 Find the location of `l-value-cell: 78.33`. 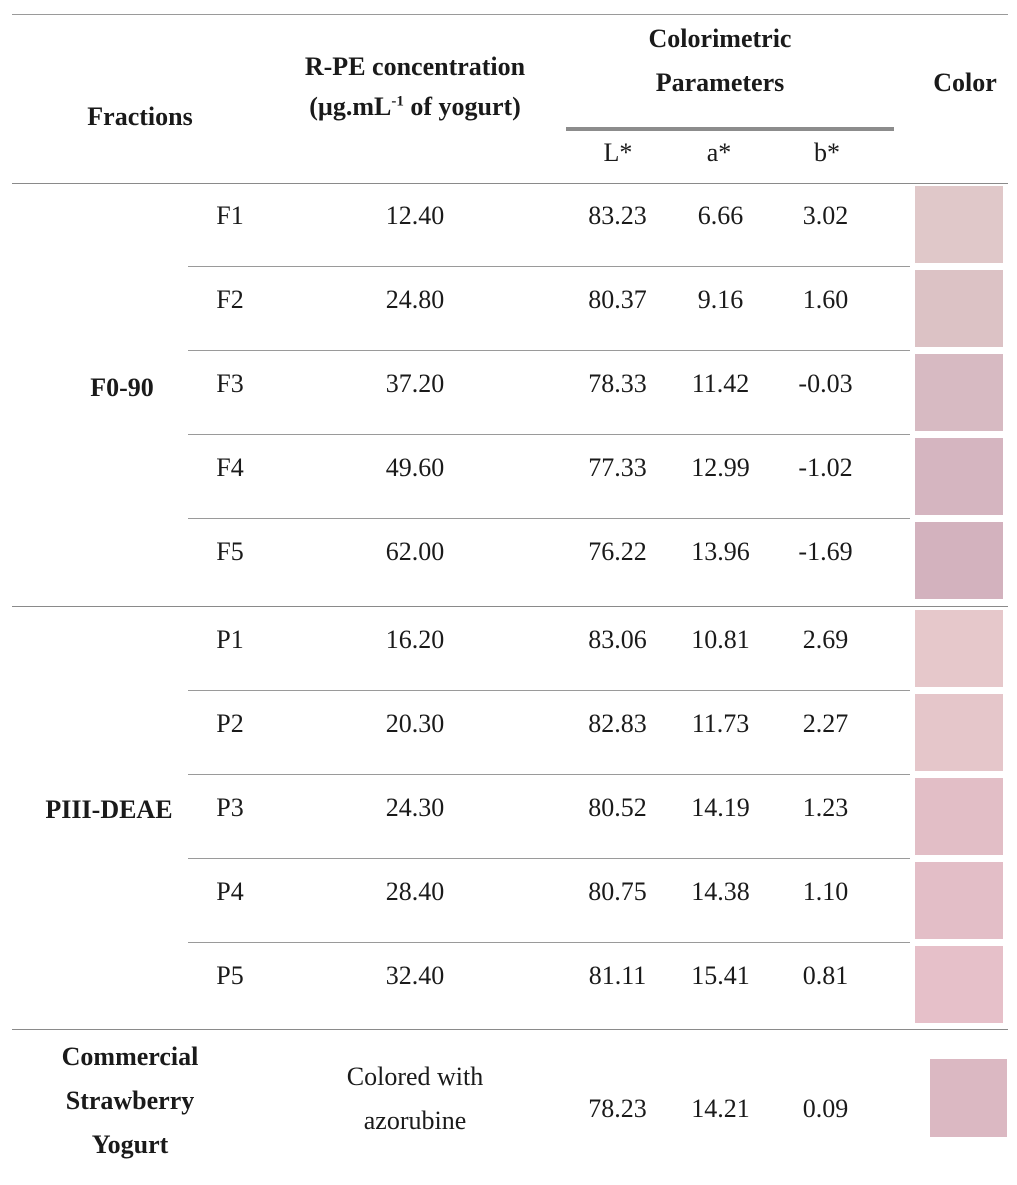

l-value-cell: 78.33 is located at coordinates (617, 383).